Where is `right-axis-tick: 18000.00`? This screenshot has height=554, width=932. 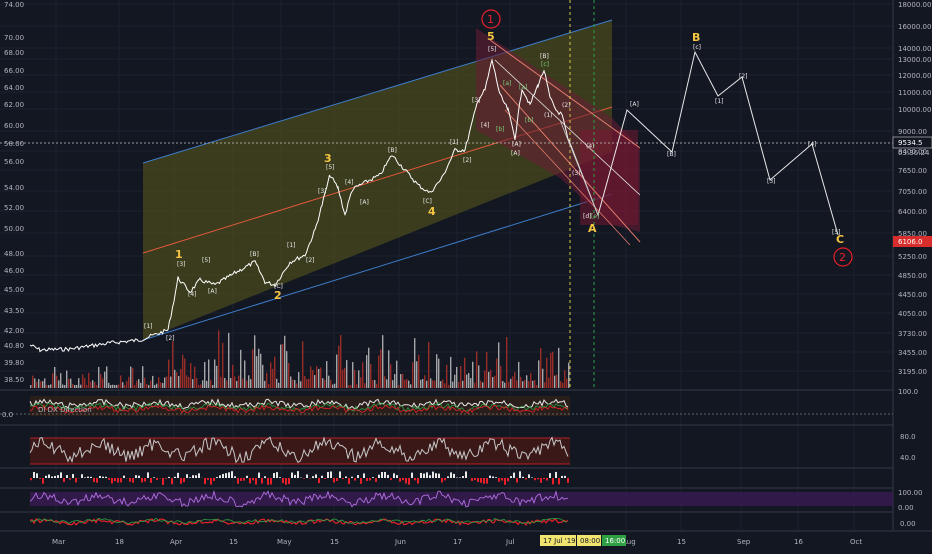
right-axis-tick: 18000.00 is located at coordinates (914, 5).